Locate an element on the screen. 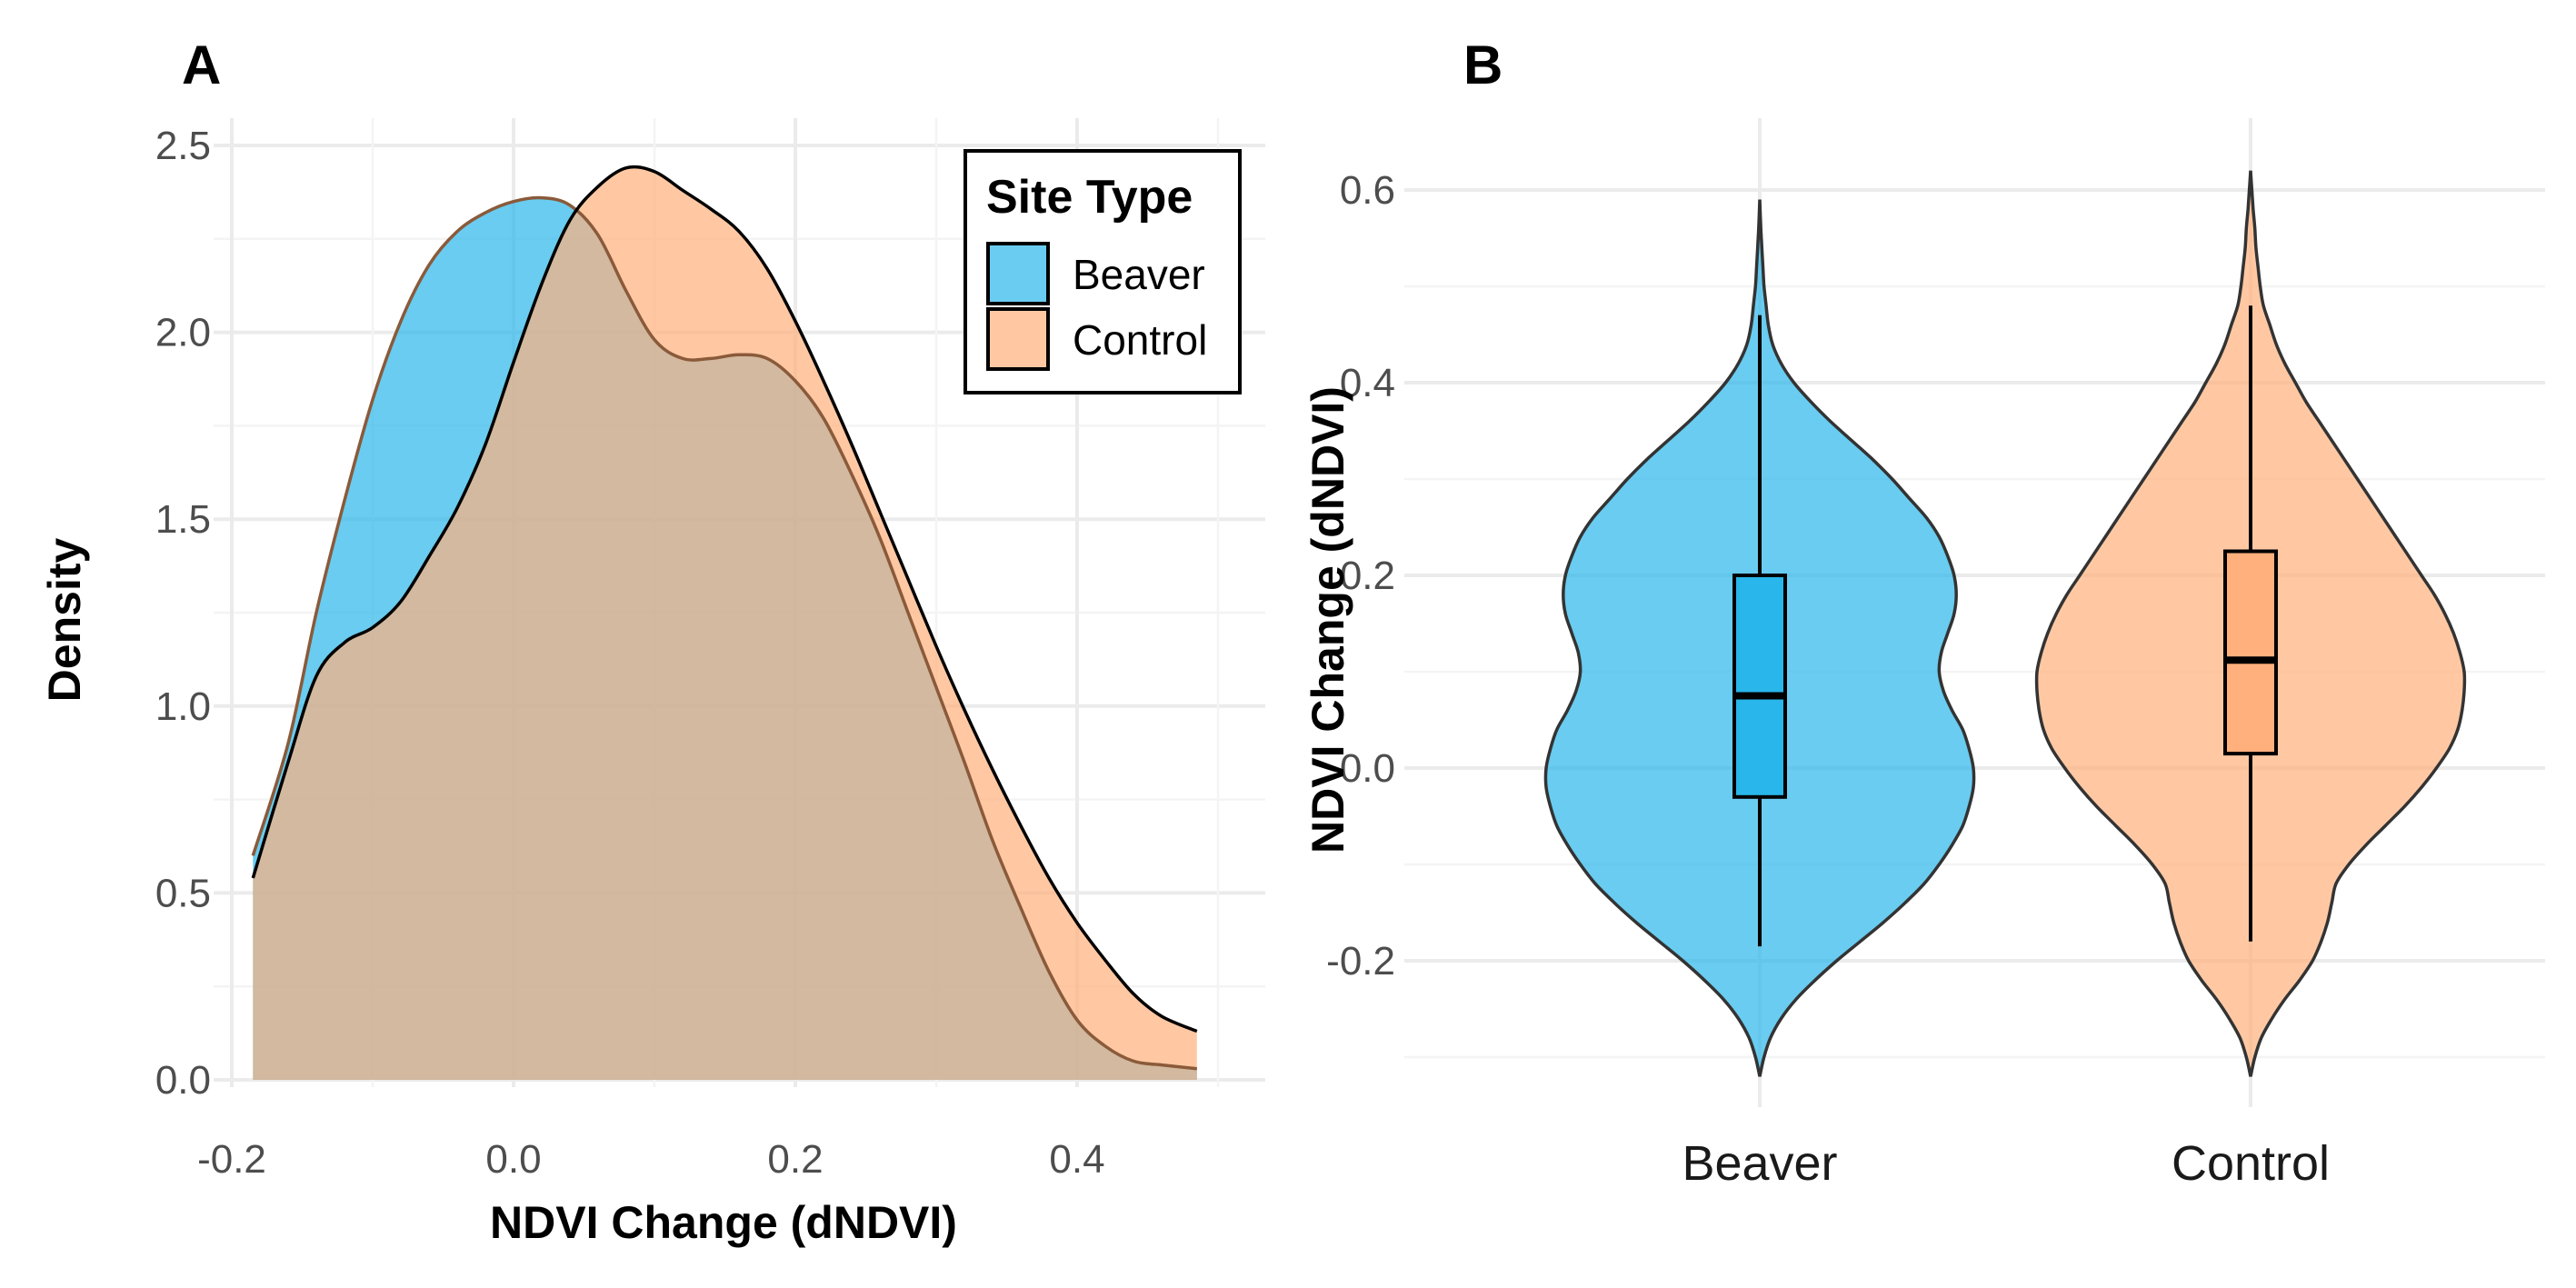 This screenshot has width=2576, height=1288. panel-b-x-tick-labels: Beaver Control is located at coordinates (2006, 1163).